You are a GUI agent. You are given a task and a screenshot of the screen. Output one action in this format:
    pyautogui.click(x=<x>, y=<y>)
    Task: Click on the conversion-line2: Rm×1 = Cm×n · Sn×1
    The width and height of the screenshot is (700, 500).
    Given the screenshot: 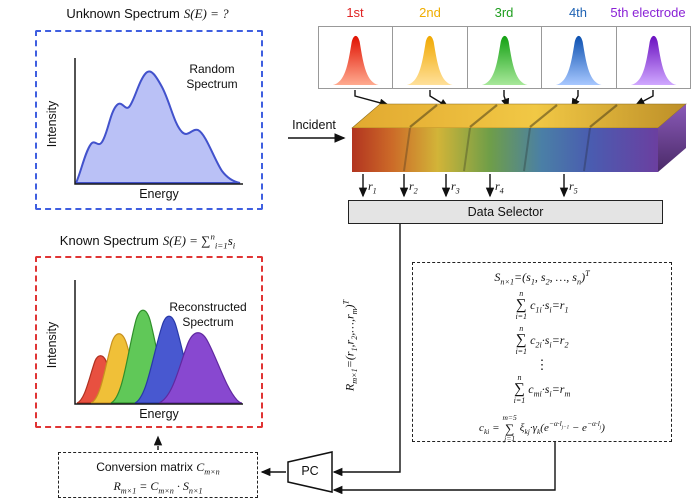 What is the action you would take?
    pyautogui.click(x=158, y=487)
    